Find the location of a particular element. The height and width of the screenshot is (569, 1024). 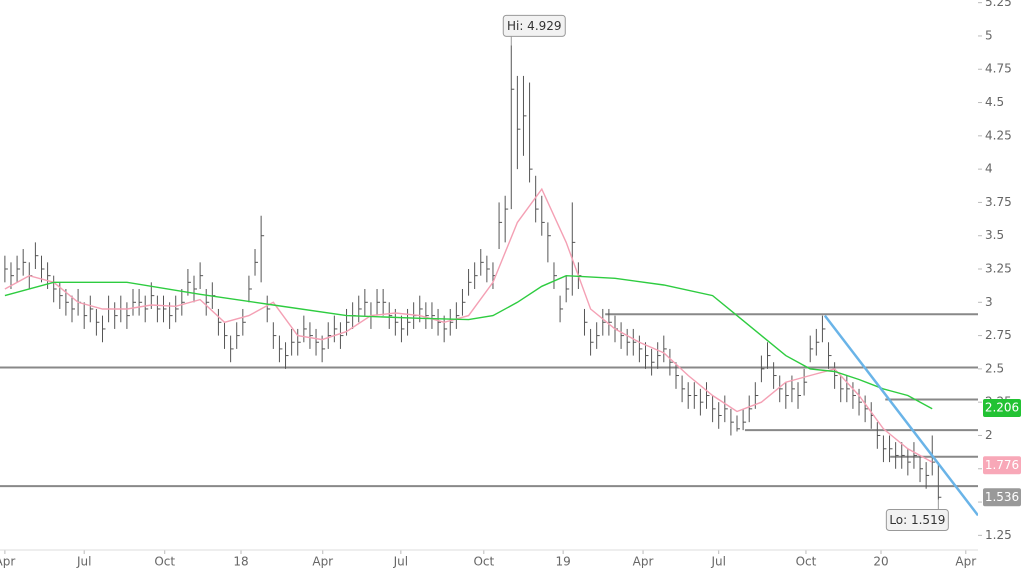

annotation-label: Hi: 4.929 is located at coordinates (534, 26).